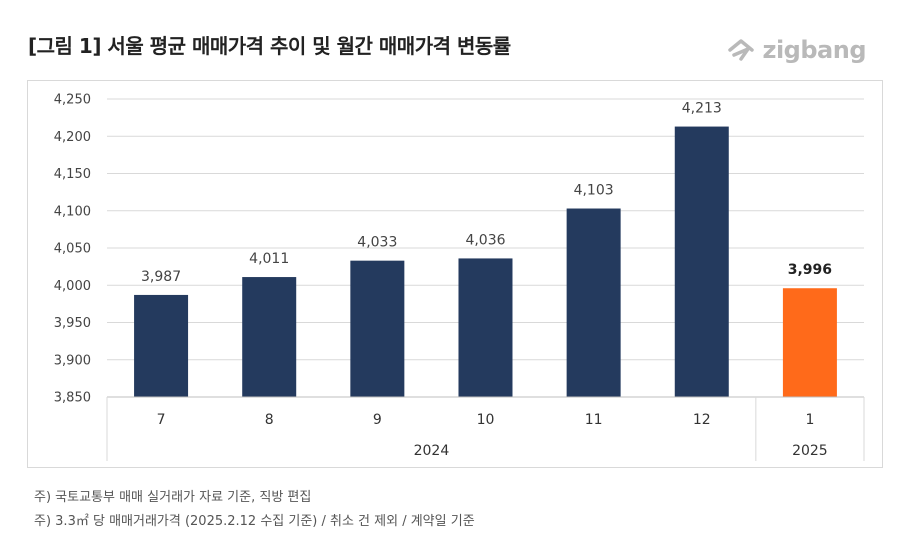 This screenshot has width=910, height=548. I want to click on y-tick-label: 3,950, so click(72, 323).